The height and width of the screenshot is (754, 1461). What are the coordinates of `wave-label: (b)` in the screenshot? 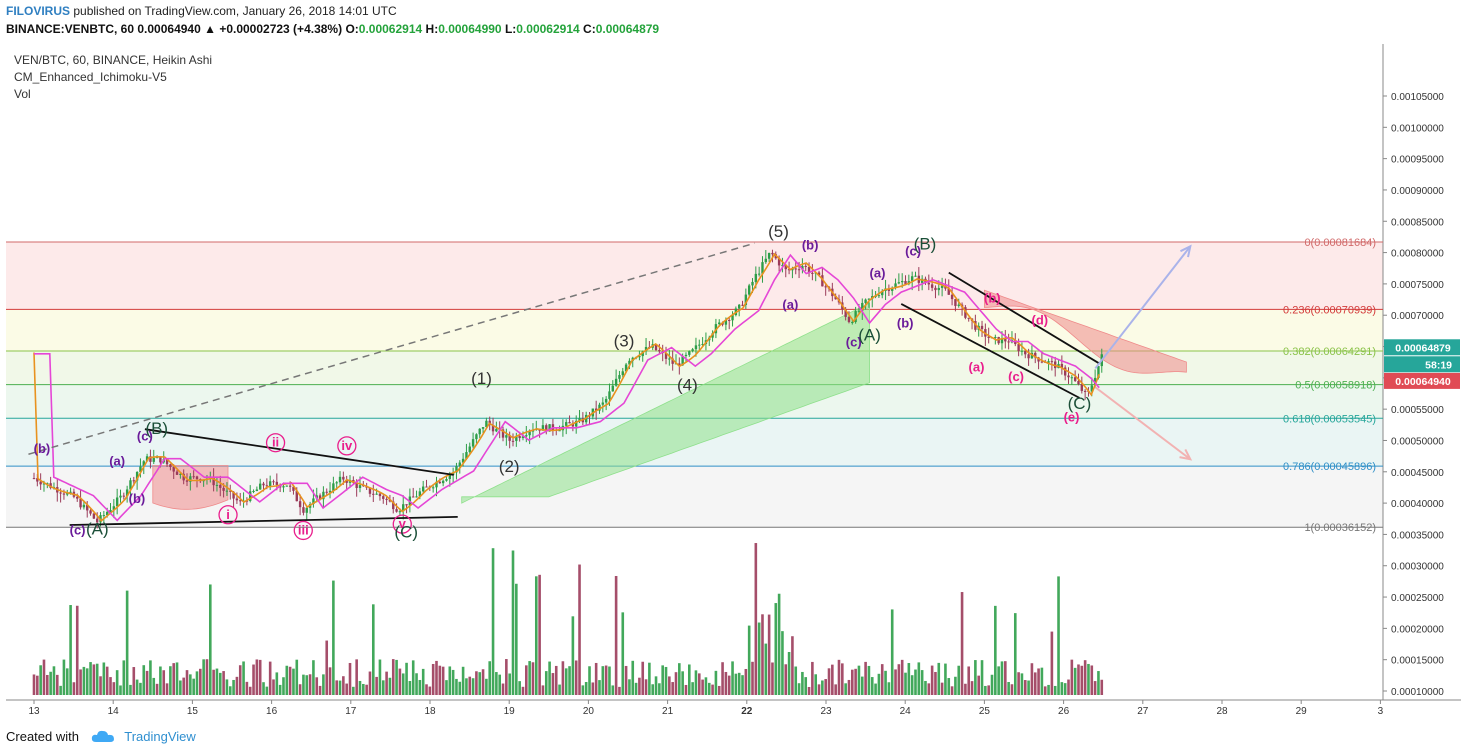 It's located at (905, 323).